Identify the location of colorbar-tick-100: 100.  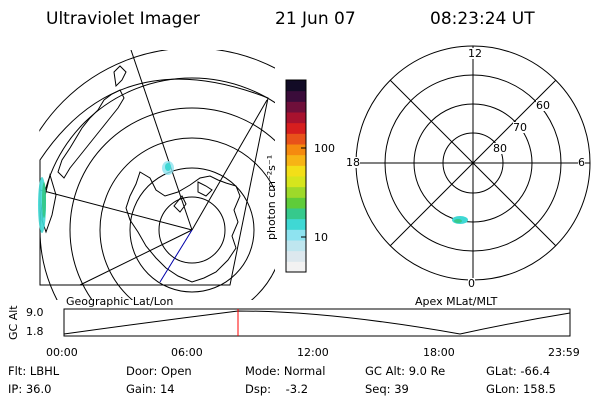
(324, 148).